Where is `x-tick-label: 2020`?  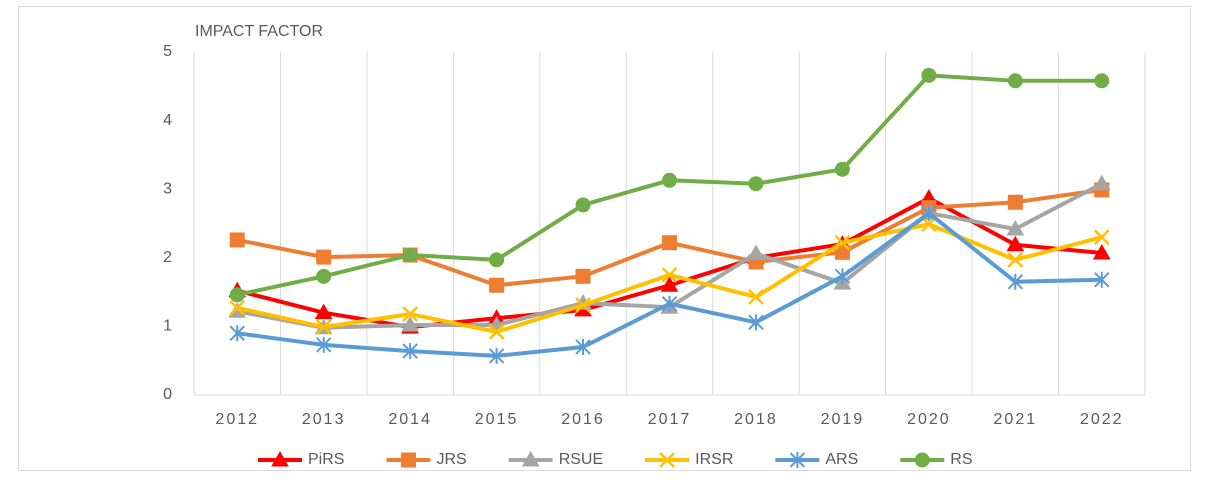 x-tick-label: 2020 is located at coordinates (929, 419).